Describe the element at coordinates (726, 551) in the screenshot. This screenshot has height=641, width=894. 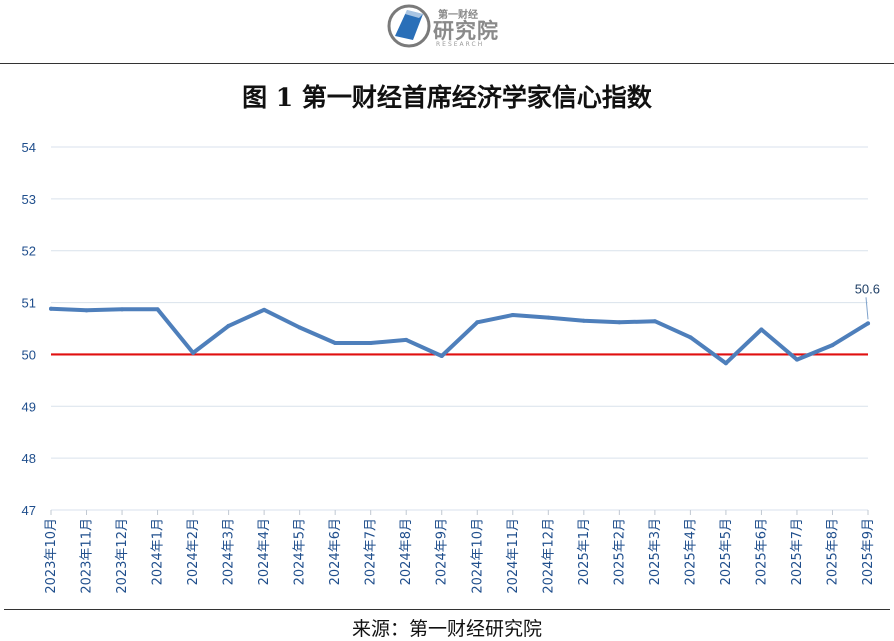
I see `x-tick-label: 2025年5月` at that location.